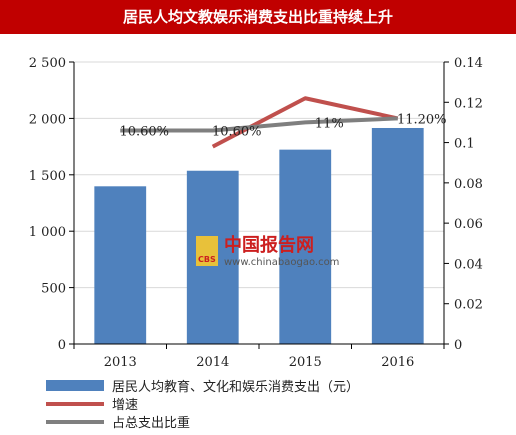  Describe the element at coordinates (464, 144) in the screenshot. I see `y-right-tick-label: 0.1` at that location.